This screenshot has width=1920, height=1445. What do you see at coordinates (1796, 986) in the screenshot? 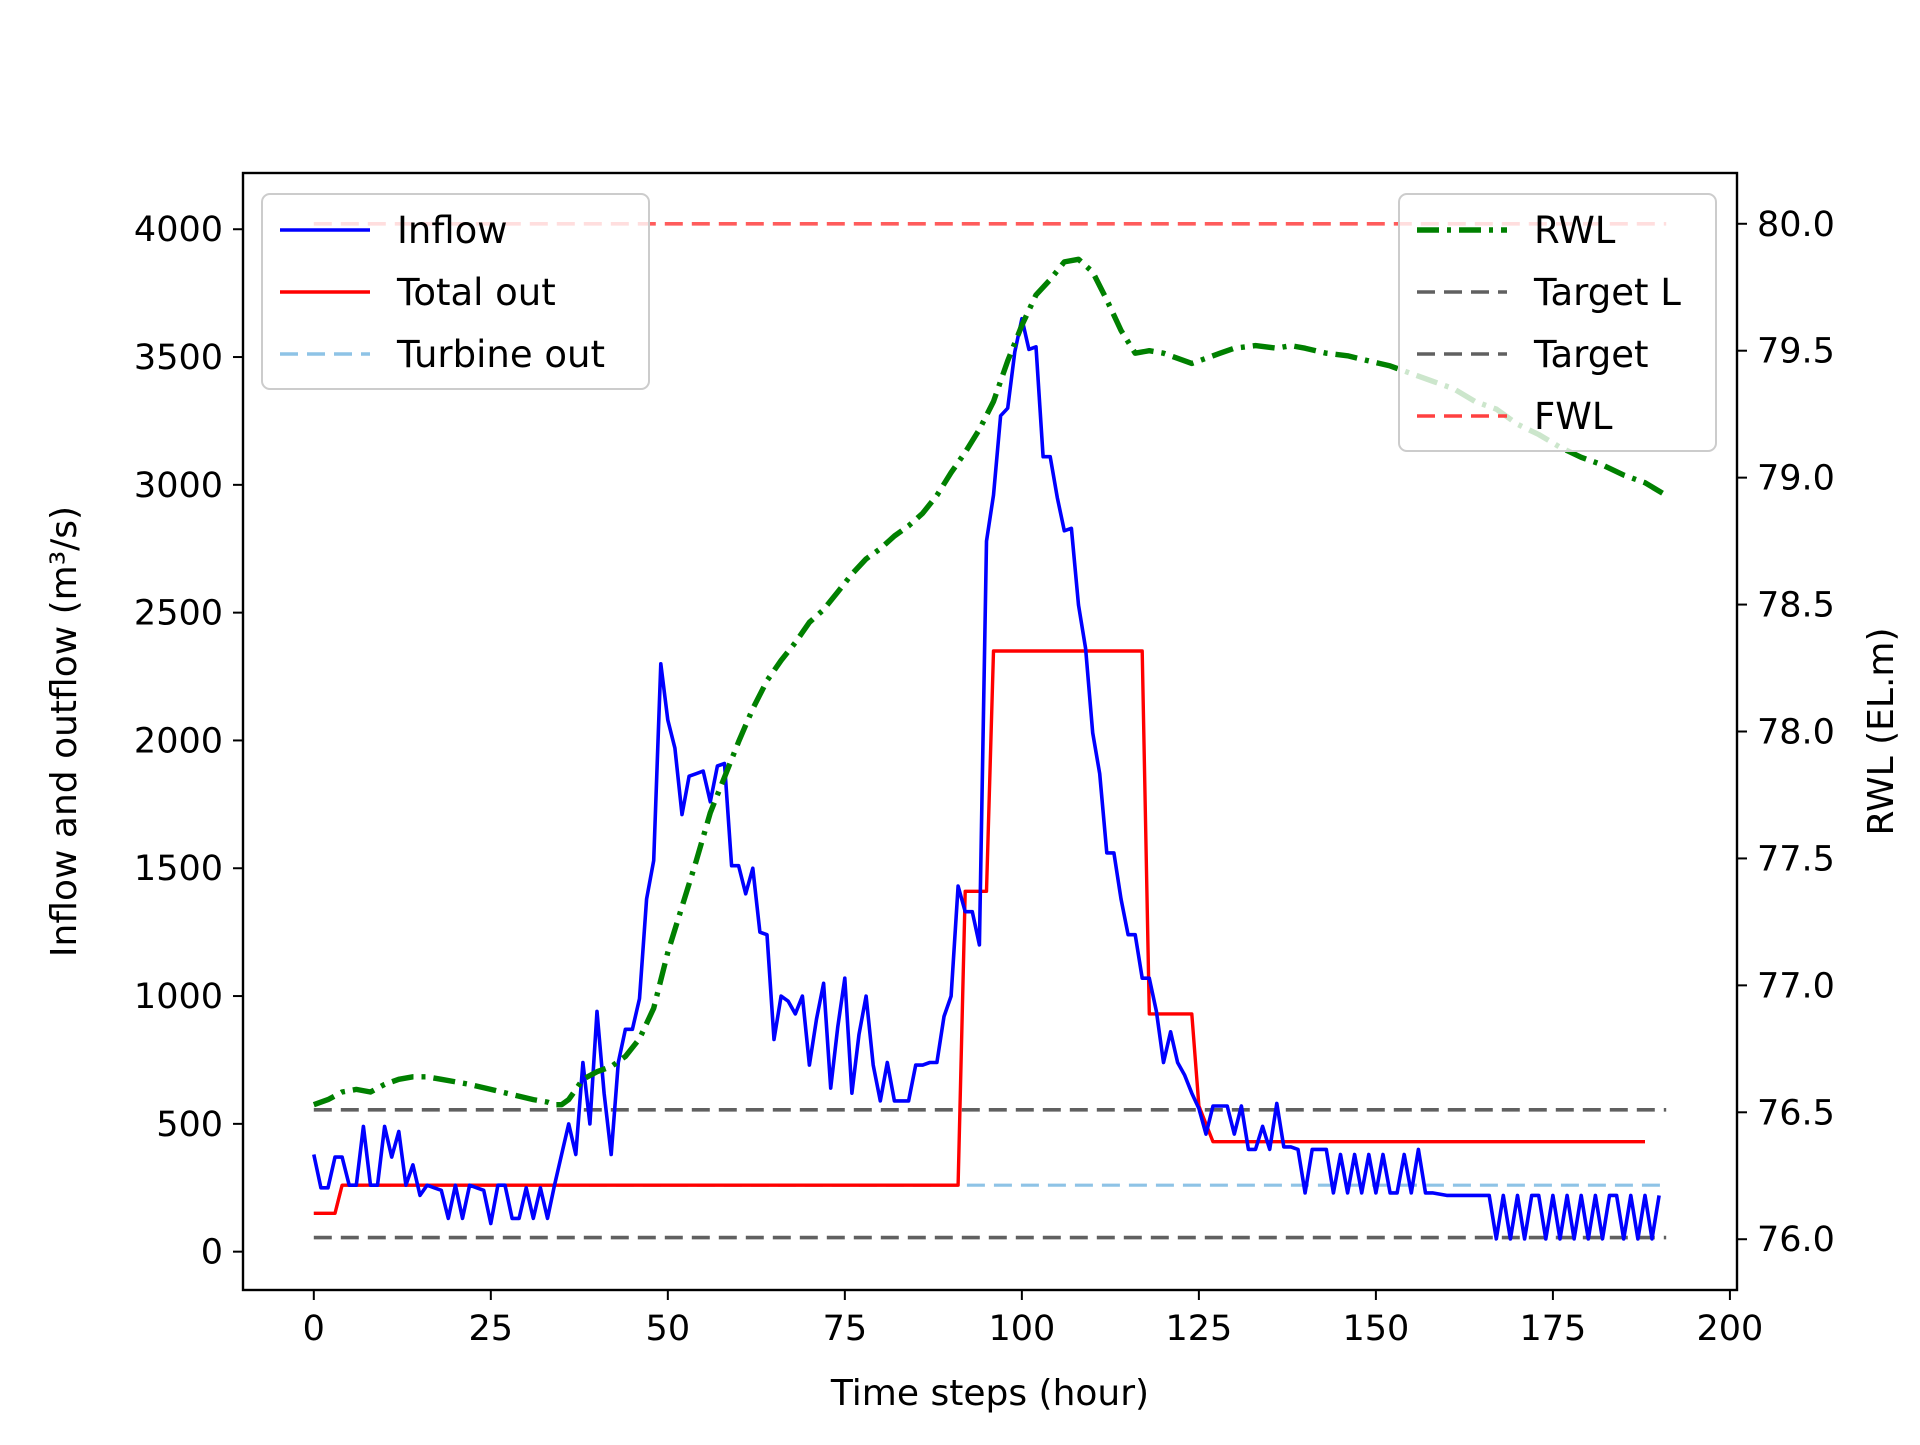
I see `y-right-tick-label: 77.0` at bounding box center [1796, 986].